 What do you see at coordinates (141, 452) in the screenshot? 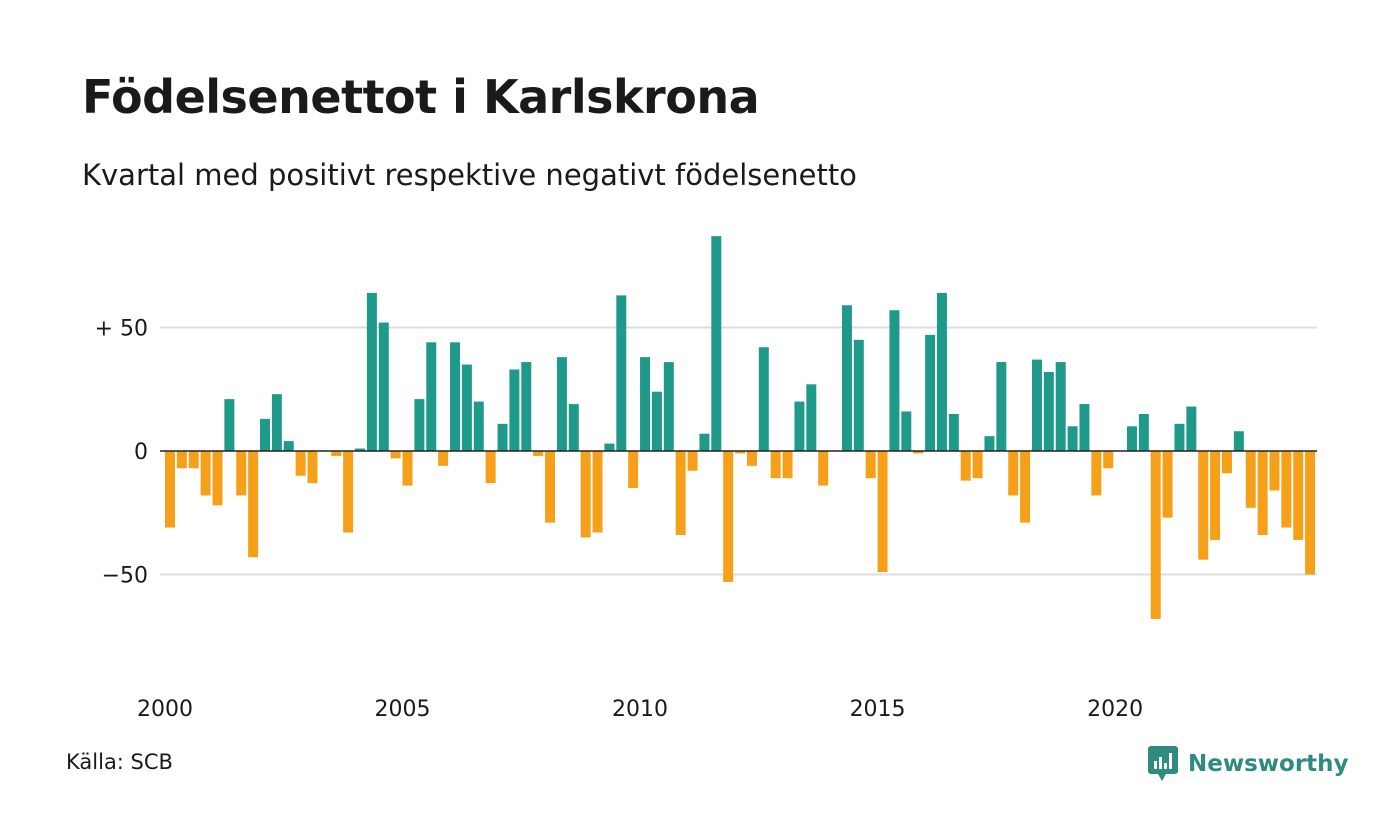
I see `y-tick-label: 0` at bounding box center [141, 452].